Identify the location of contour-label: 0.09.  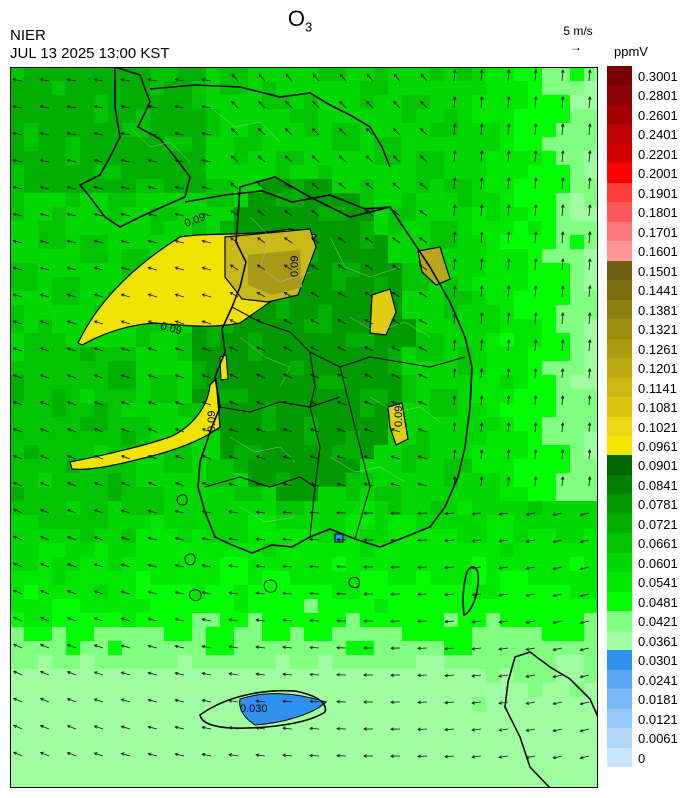
(212, 421).